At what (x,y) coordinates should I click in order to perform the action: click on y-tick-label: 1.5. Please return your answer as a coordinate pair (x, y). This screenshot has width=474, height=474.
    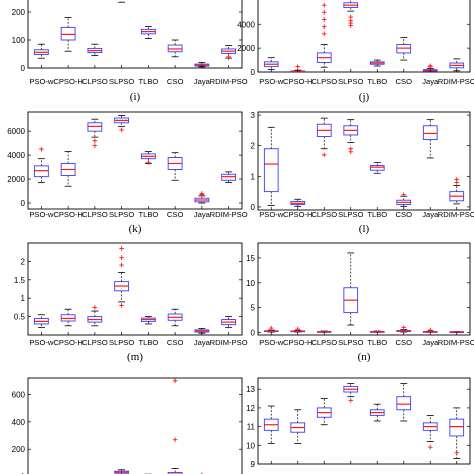
    Looking at the image, I should click on (20, 280).